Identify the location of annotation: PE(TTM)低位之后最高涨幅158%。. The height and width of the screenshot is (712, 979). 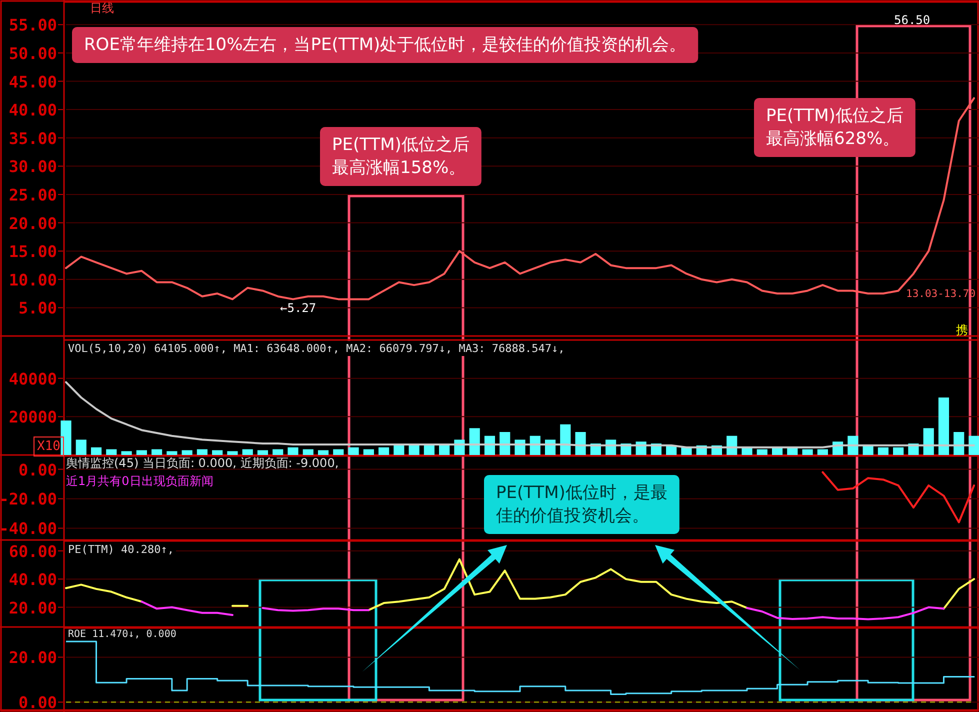
(401, 156).